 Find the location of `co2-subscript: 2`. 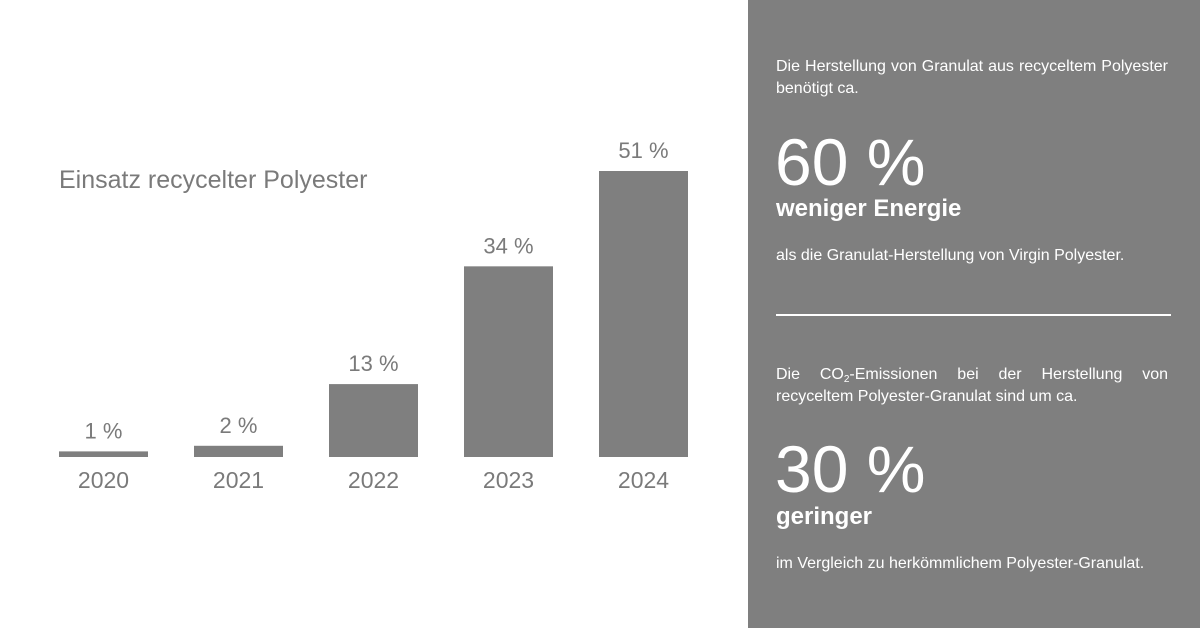

co2-subscript: 2 is located at coordinates (846, 379).